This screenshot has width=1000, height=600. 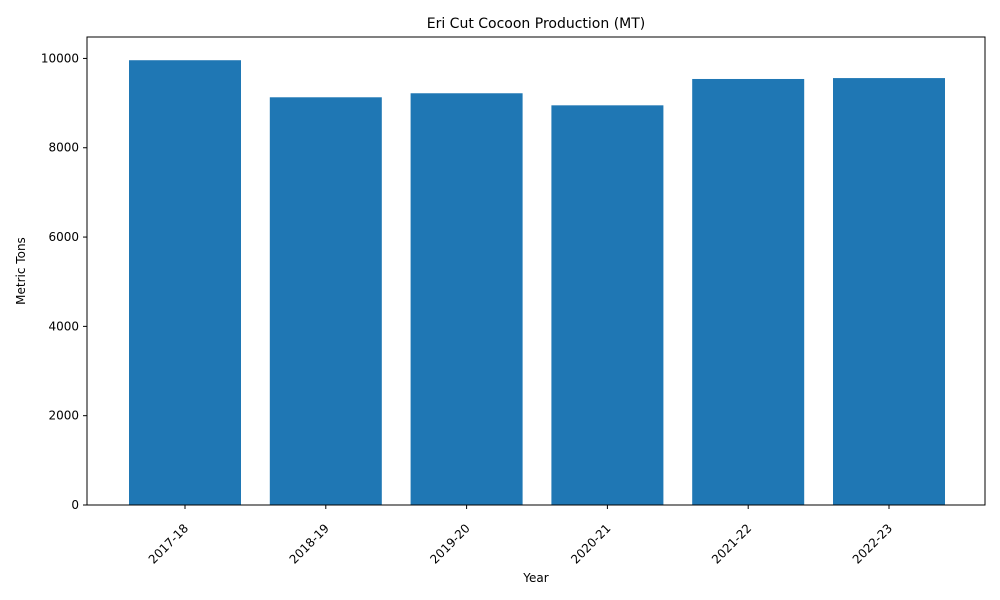 I want to click on y-tick-label: 0, so click(x=75, y=505).